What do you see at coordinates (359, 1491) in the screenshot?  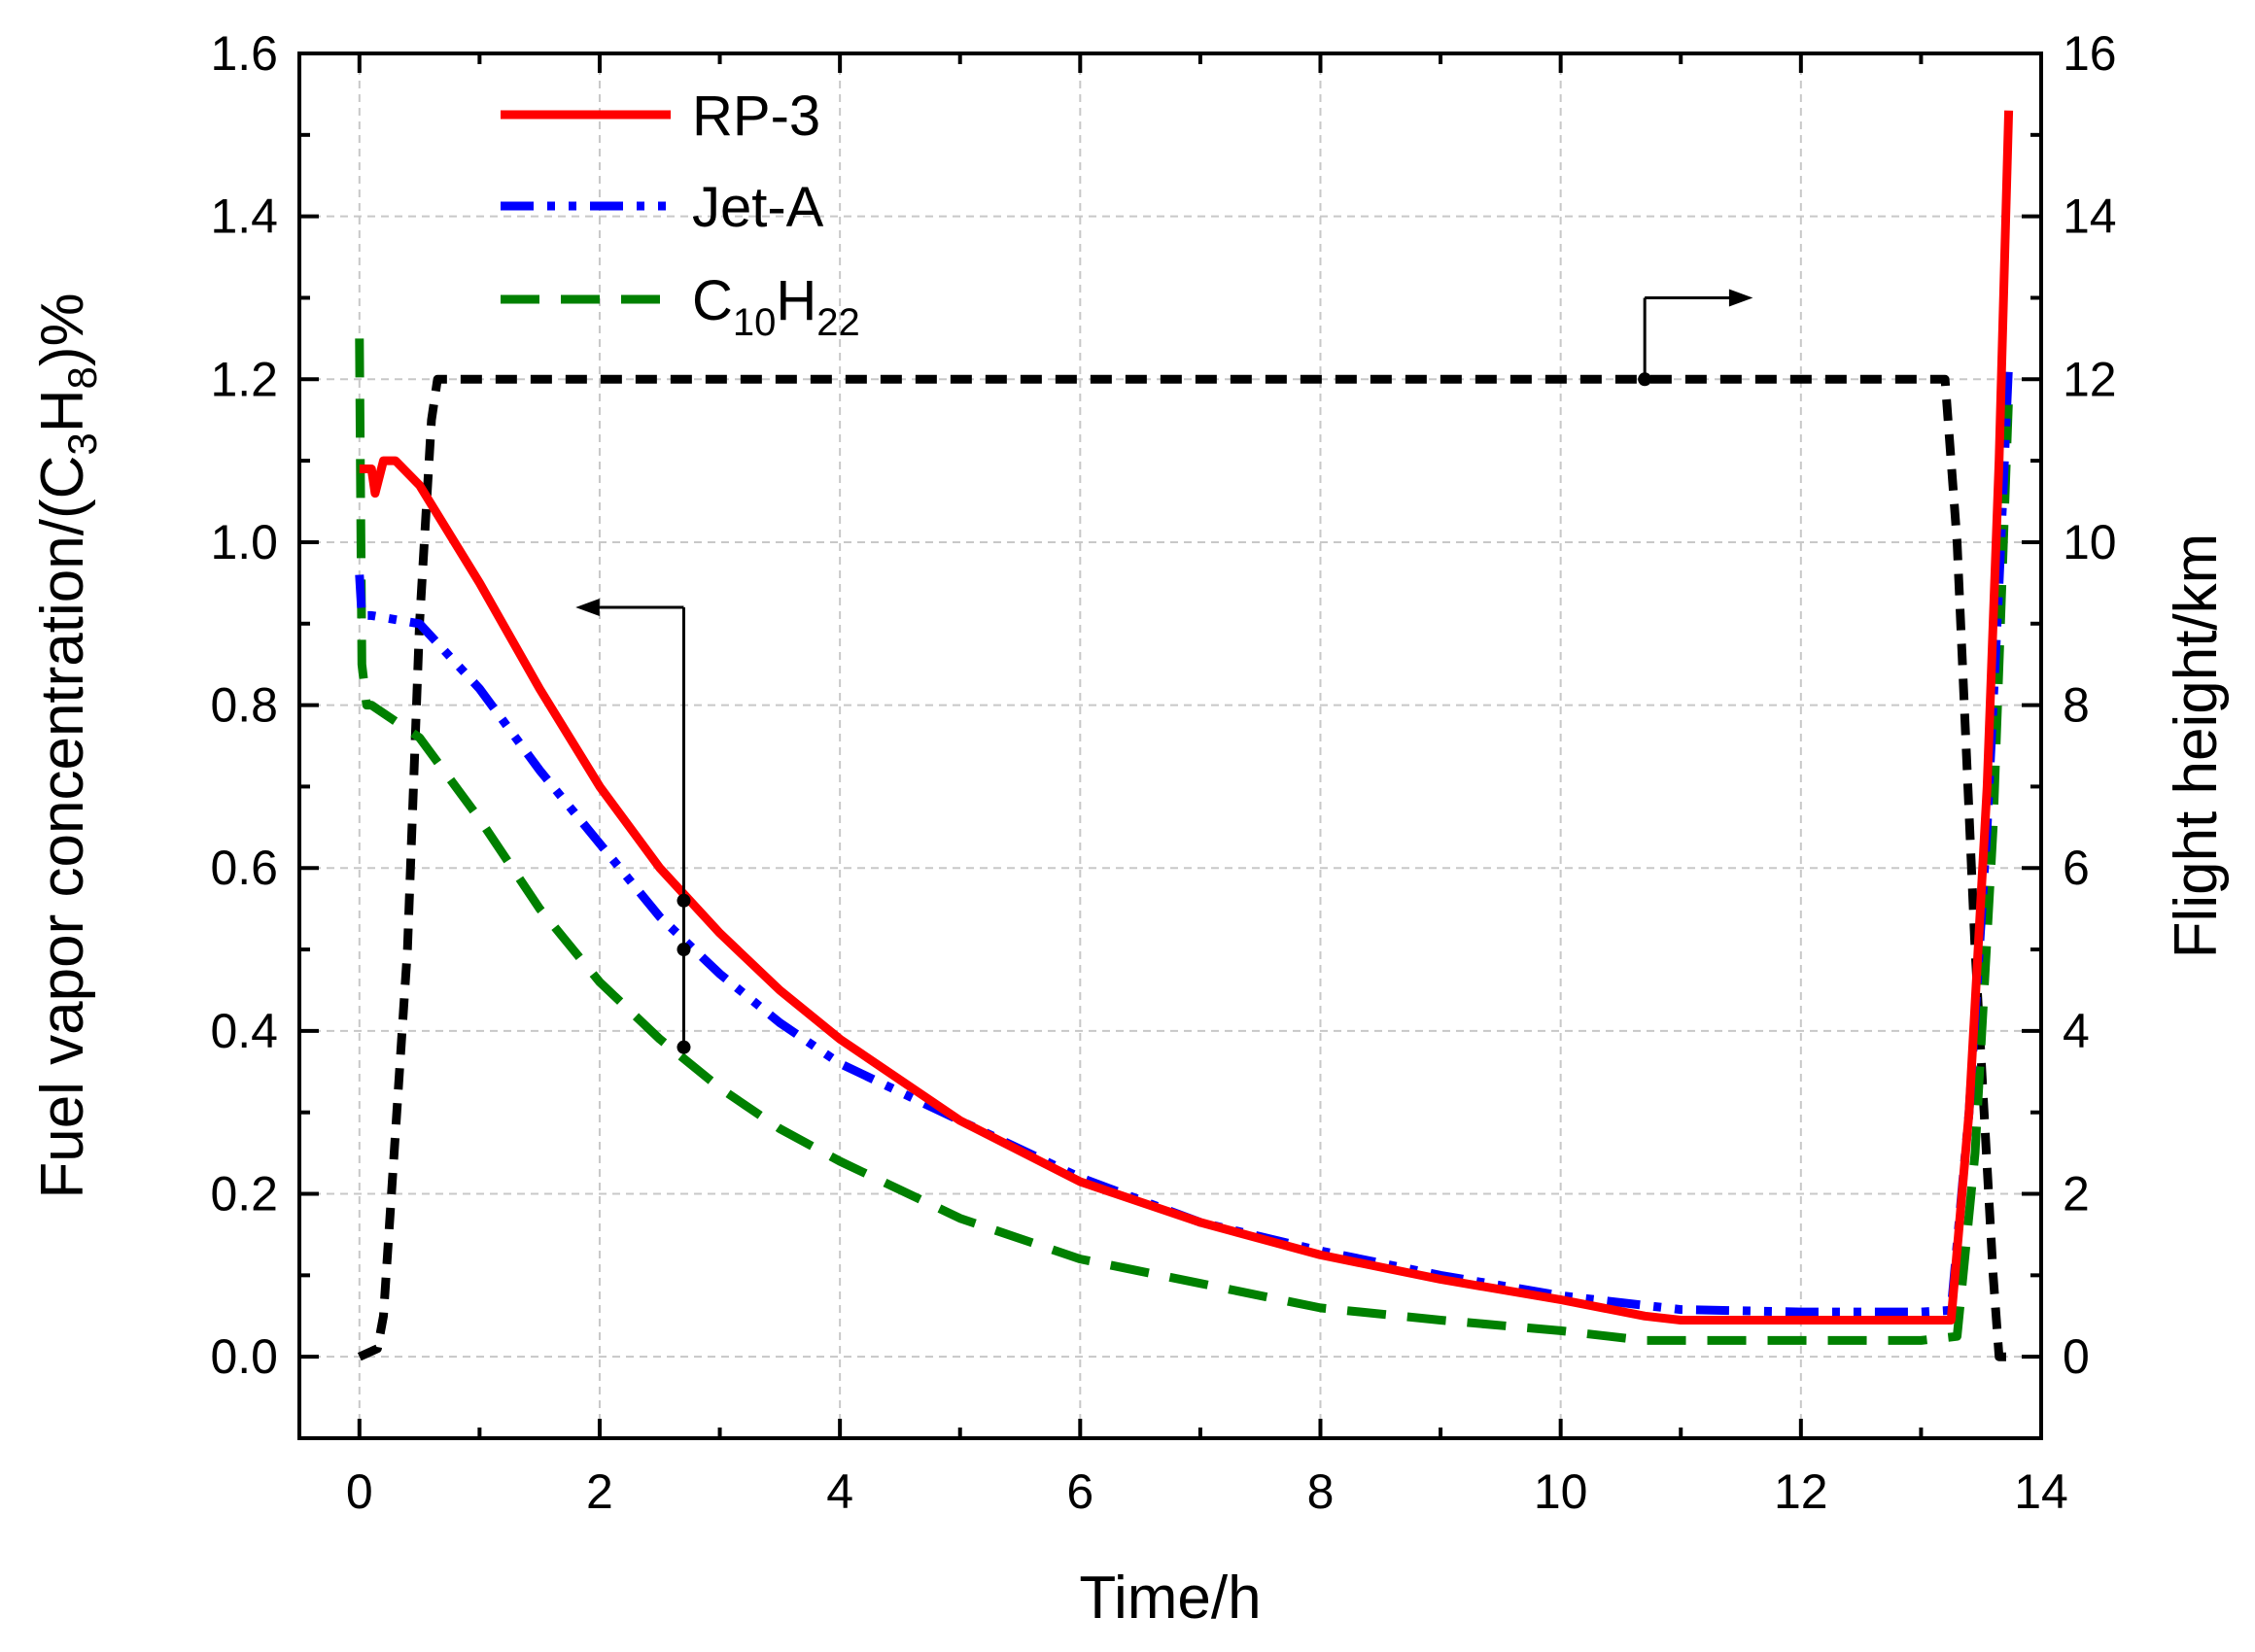 I see `x-tick-label: 0` at bounding box center [359, 1491].